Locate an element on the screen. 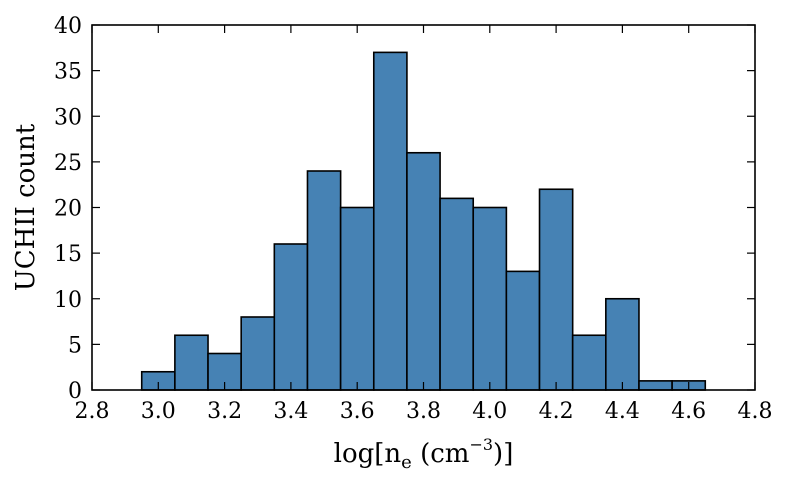 This screenshot has width=789, height=480. x-tick-label: 3.6 is located at coordinates (357, 411).